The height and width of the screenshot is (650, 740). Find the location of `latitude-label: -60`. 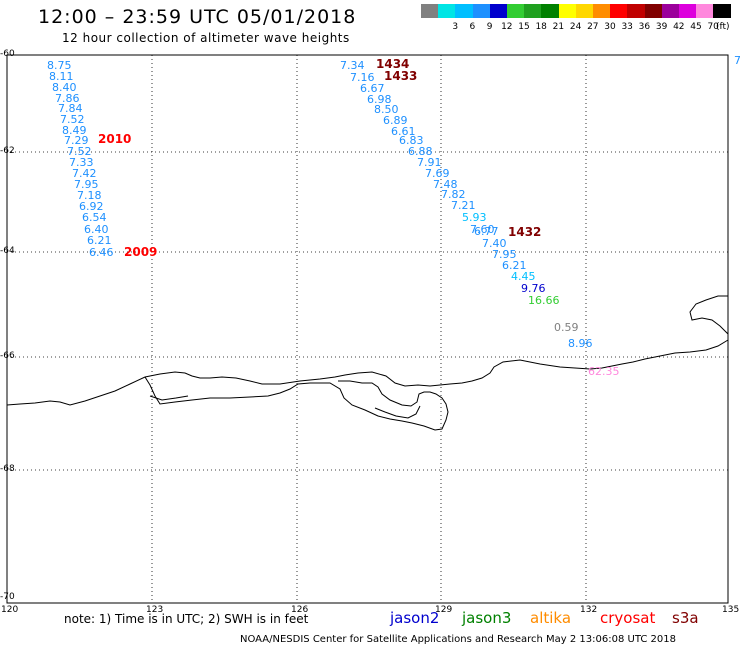

latitude-label: -60 is located at coordinates (7, 54).